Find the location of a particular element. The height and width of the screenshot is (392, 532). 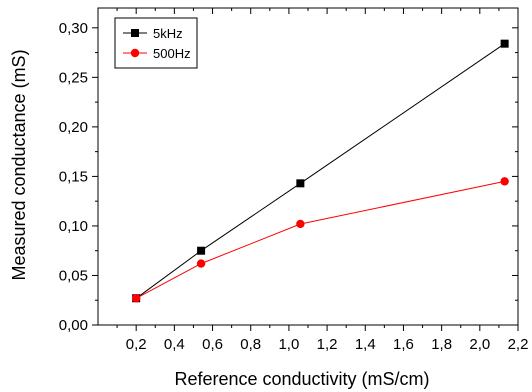

x-tick-label: 0,8 is located at coordinates (250, 344).